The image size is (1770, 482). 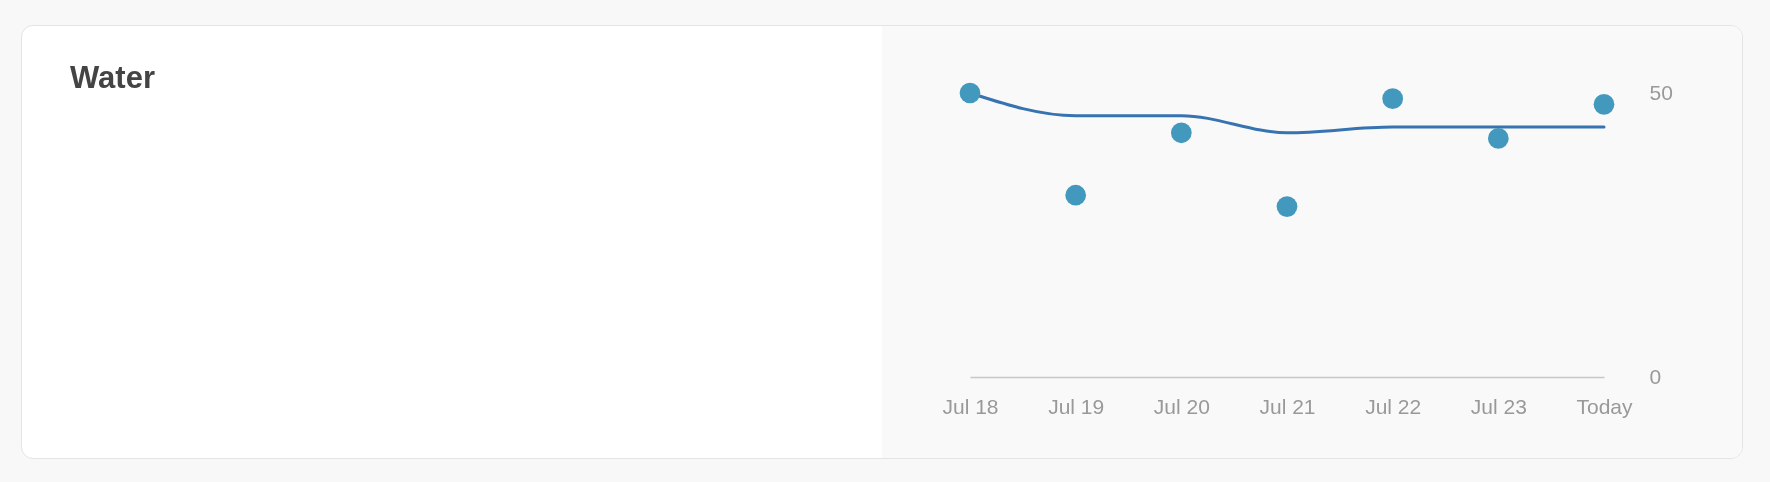 What do you see at coordinates (112, 77) in the screenshot?
I see `text: Water` at bounding box center [112, 77].